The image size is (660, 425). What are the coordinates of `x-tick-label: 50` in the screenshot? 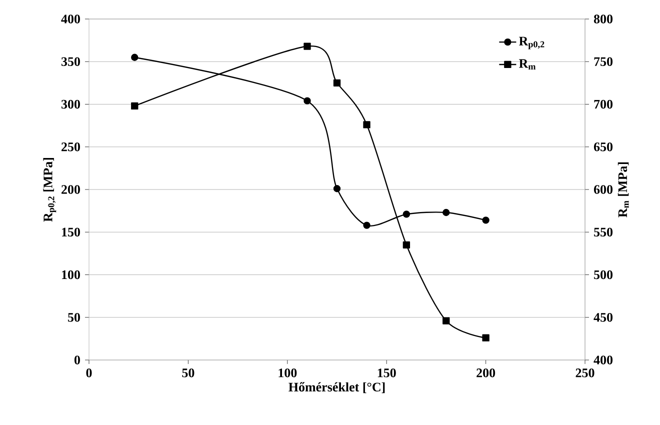 It's located at (188, 373).